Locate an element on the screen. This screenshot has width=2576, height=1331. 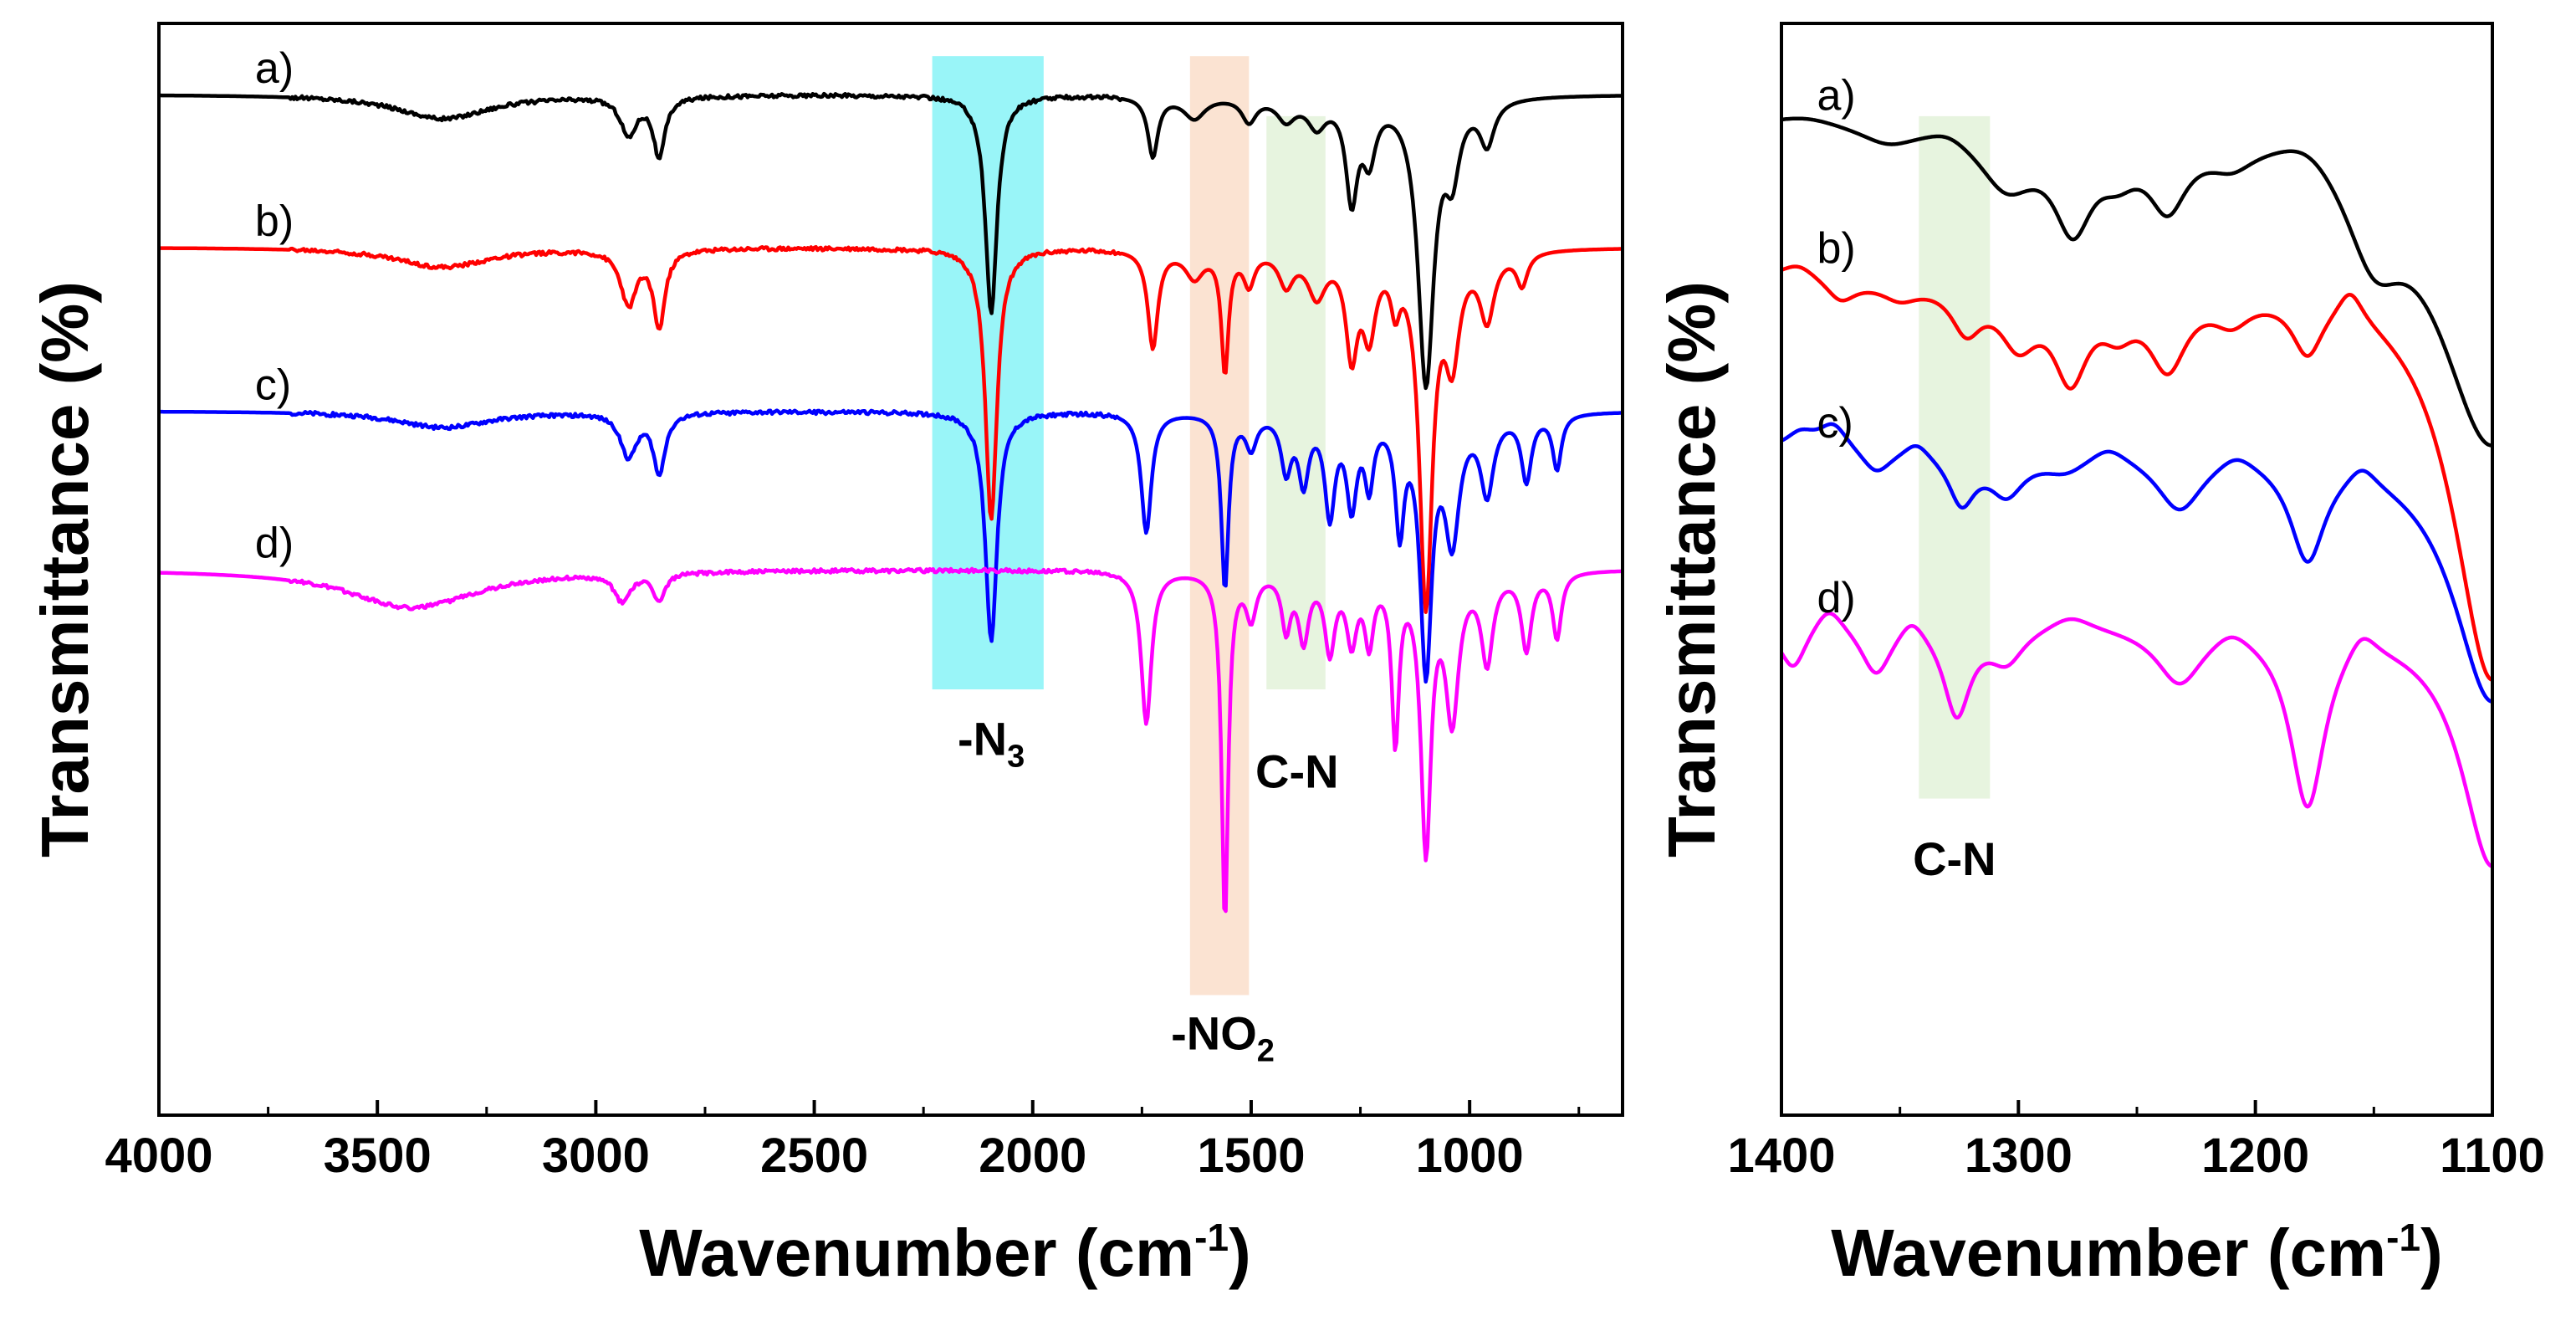
x-tick-label: 3000 is located at coordinates (596, 1156).